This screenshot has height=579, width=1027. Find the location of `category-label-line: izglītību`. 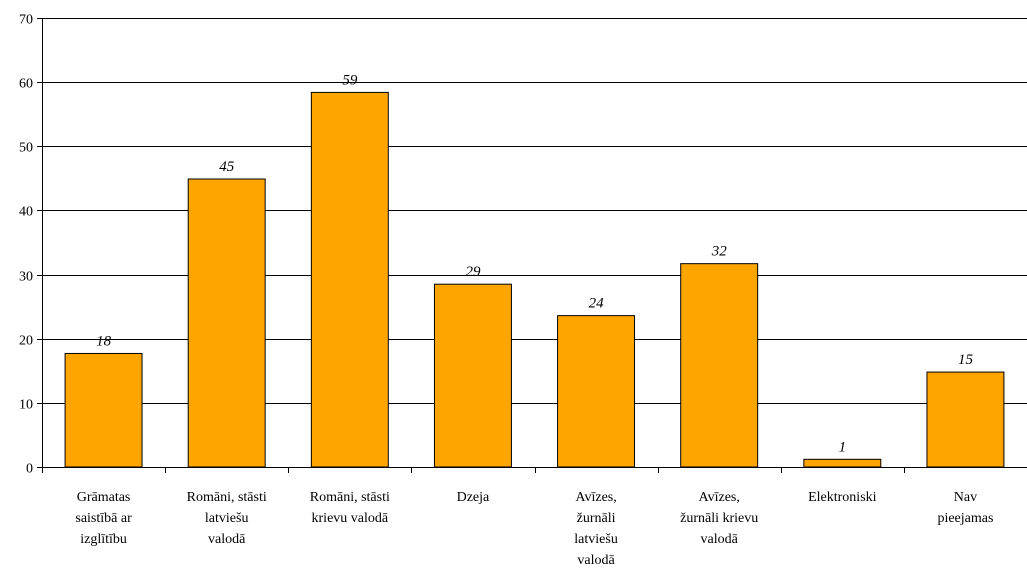

category-label-line: izglītību is located at coordinates (103, 539).